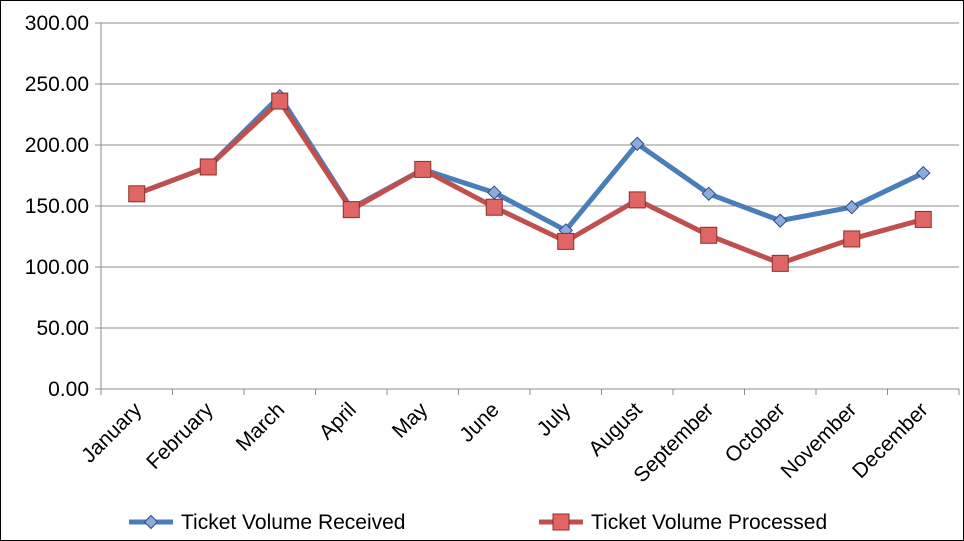 The height and width of the screenshot is (541, 964). What do you see at coordinates (57, 267) in the screenshot?
I see `y-tick-label: 100.00` at bounding box center [57, 267].